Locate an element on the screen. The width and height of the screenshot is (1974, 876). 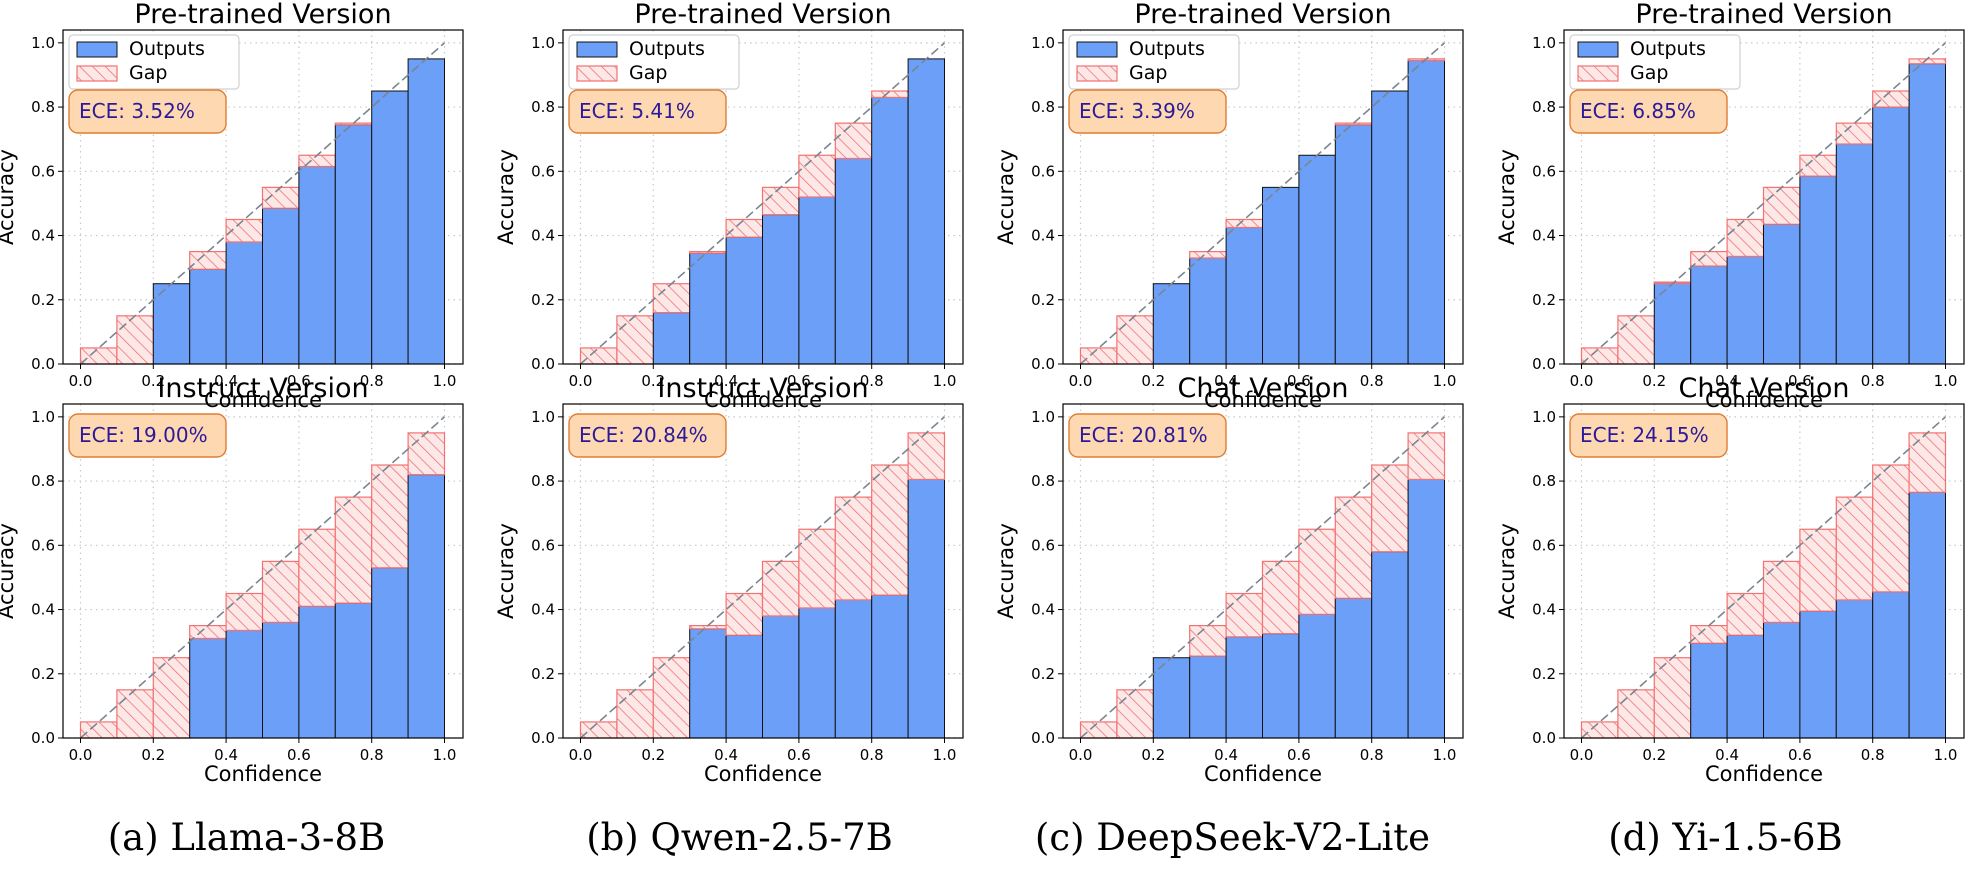
legend-outputs-swatch is located at coordinates (97, 49).